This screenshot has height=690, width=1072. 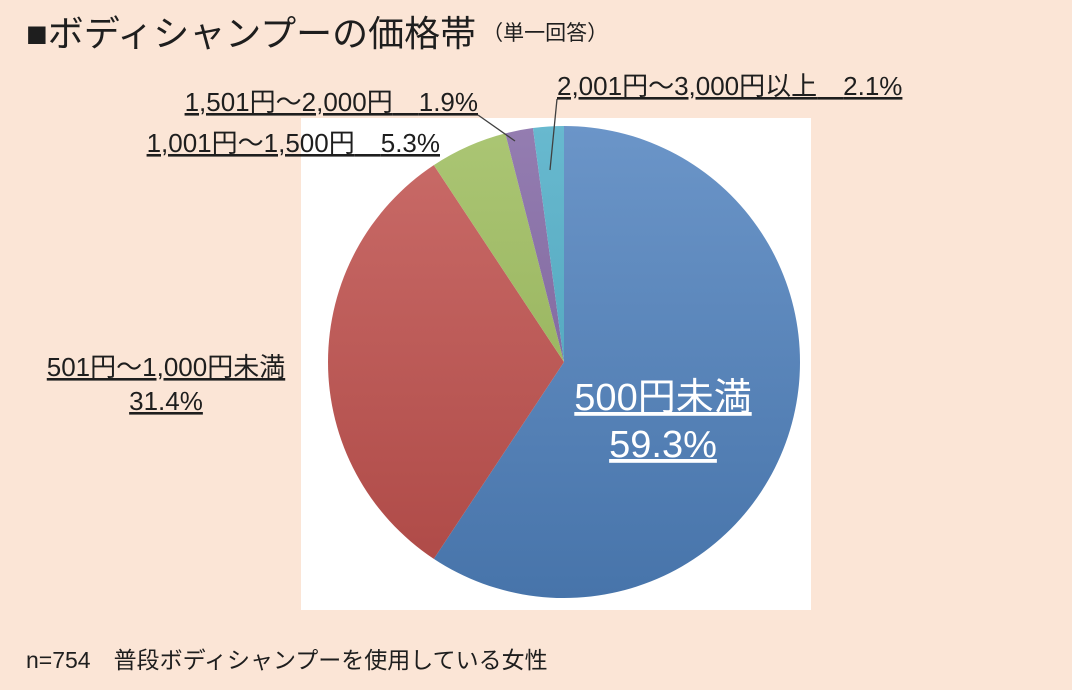 I want to click on slice-percent: 2.1%, so click(x=872, y=86).